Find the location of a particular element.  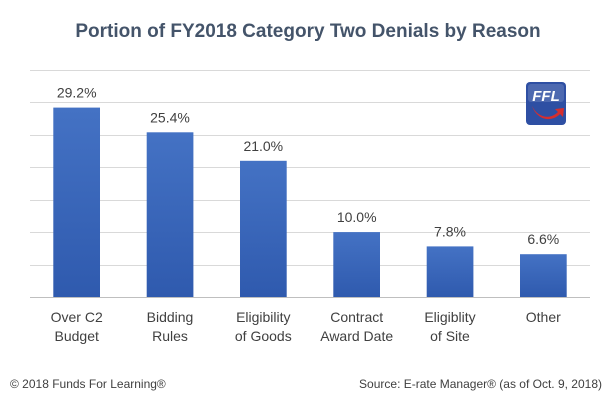

category-label: Over C2 is located at coordinates (77, 317).